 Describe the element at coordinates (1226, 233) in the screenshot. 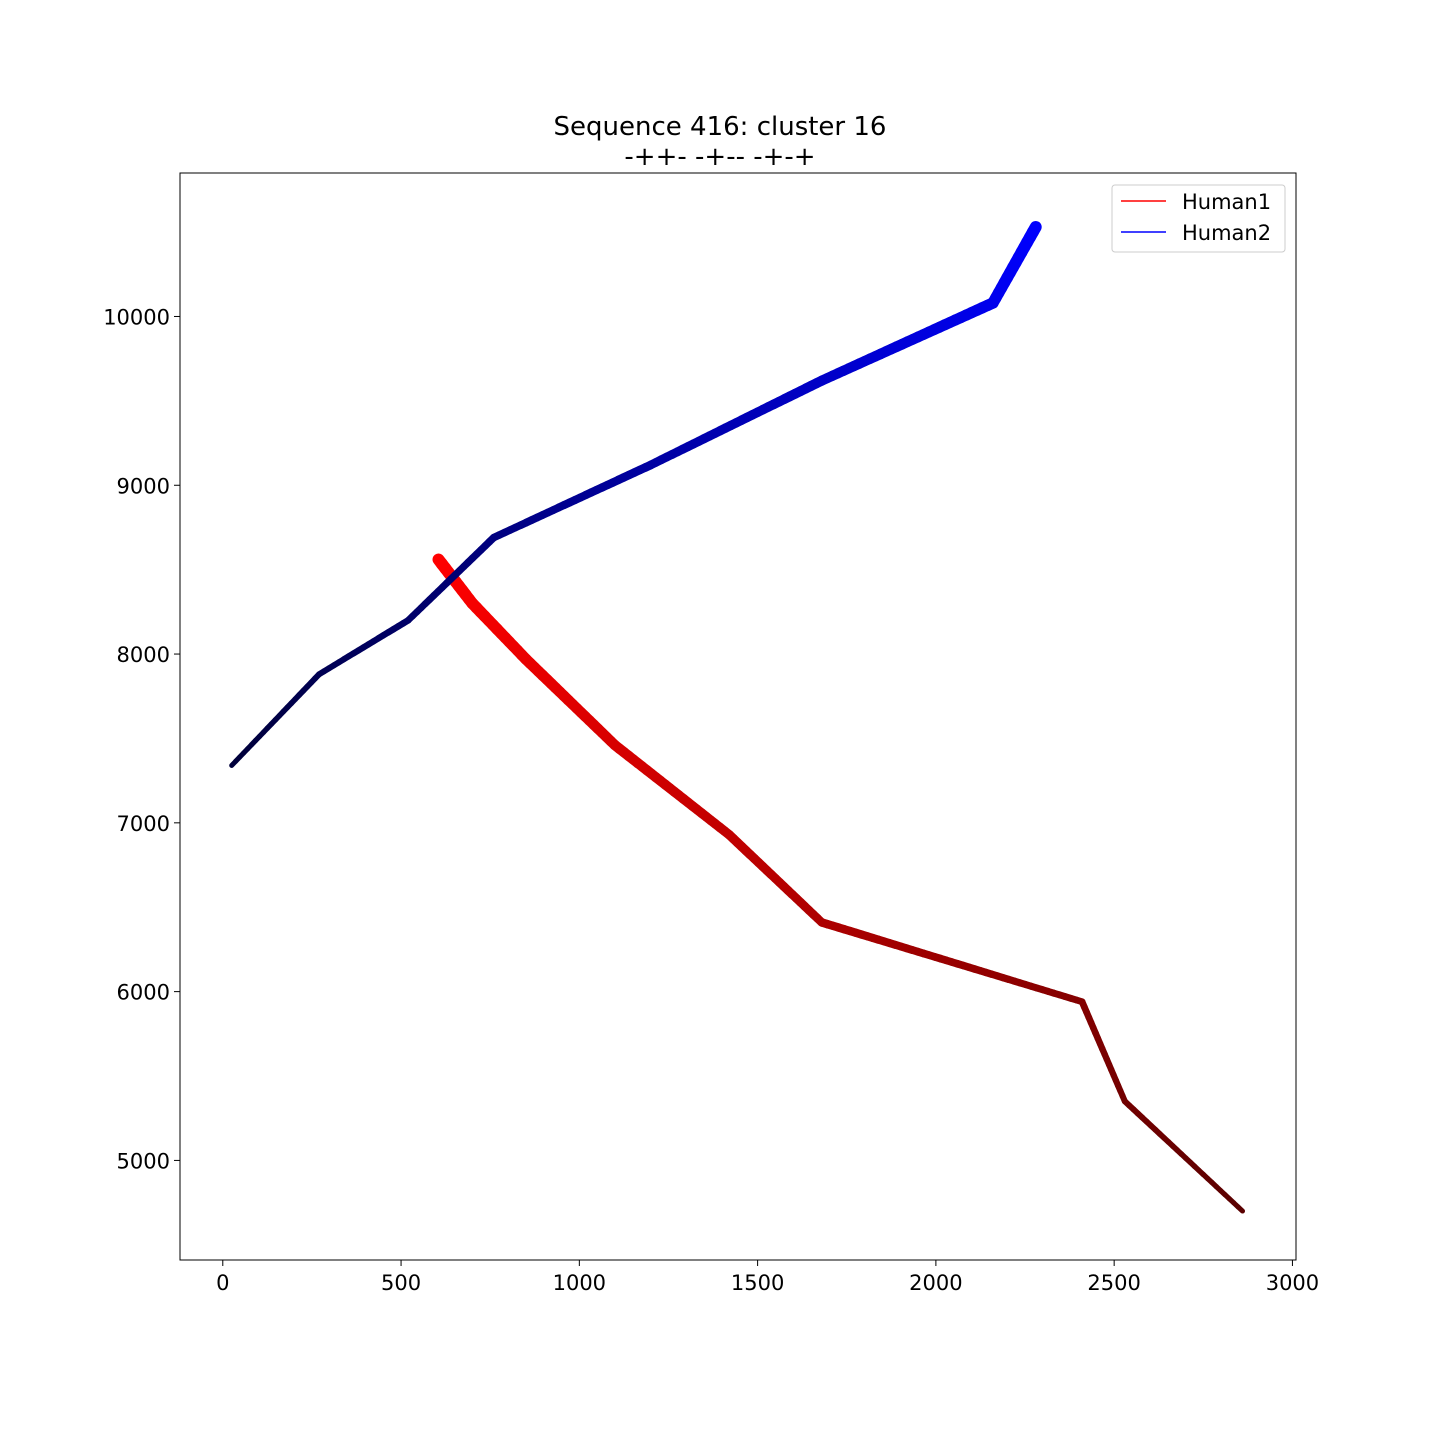

I see `legend-label-human2: Human2` at that location.